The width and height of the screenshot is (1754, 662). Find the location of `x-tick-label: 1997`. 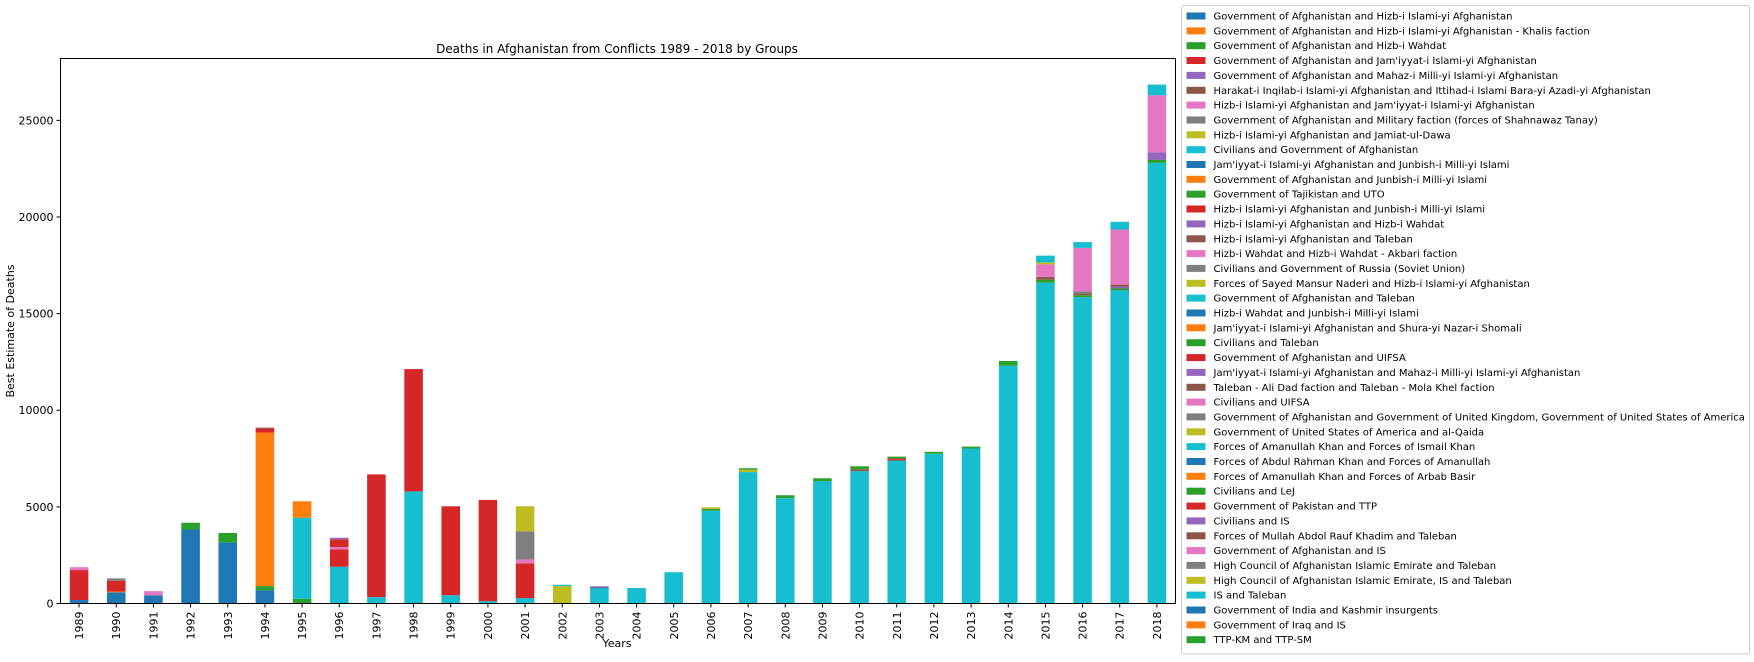

x-tick-label: 1997 is located at coordinates (376, 626).